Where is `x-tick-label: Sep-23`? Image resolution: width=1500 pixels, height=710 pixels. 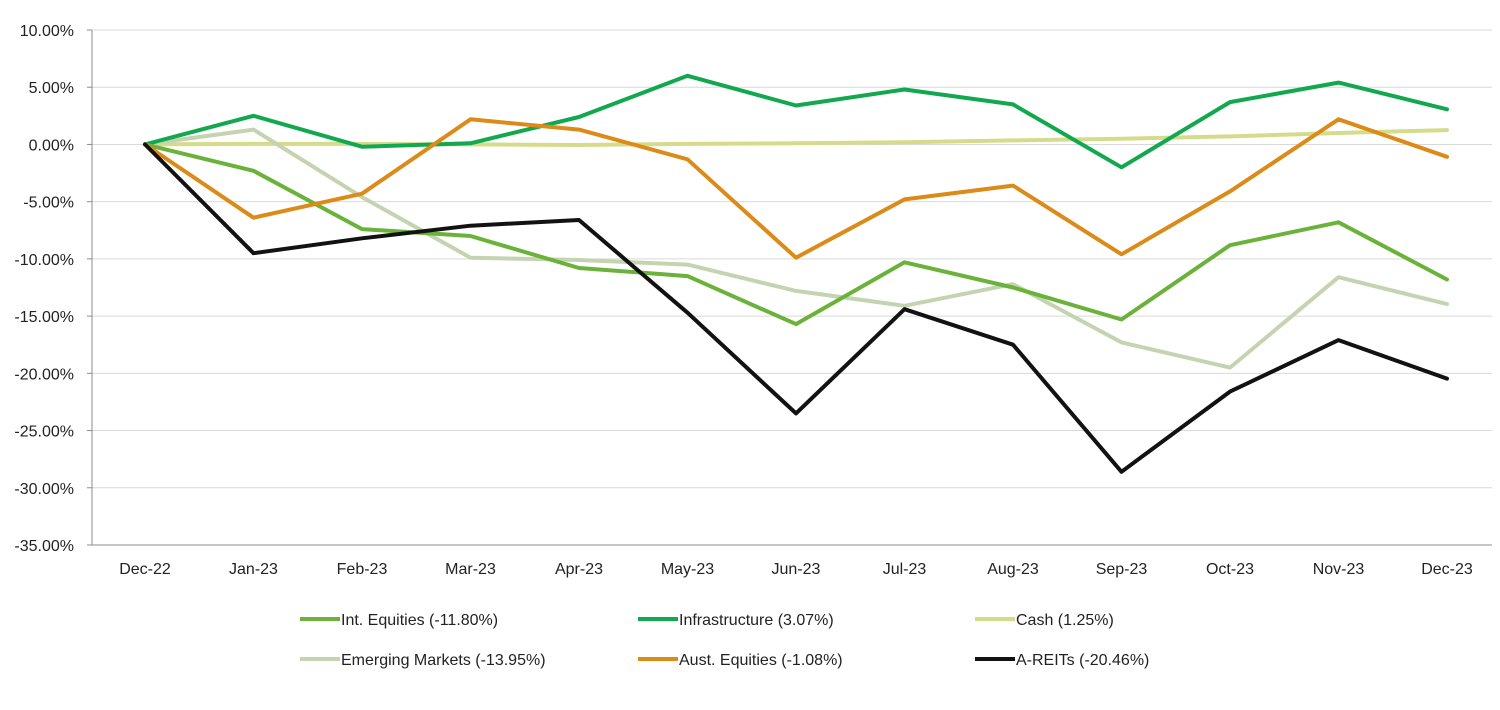
x-tick-label: Sep-23 is located at coordinates (1122, 569).